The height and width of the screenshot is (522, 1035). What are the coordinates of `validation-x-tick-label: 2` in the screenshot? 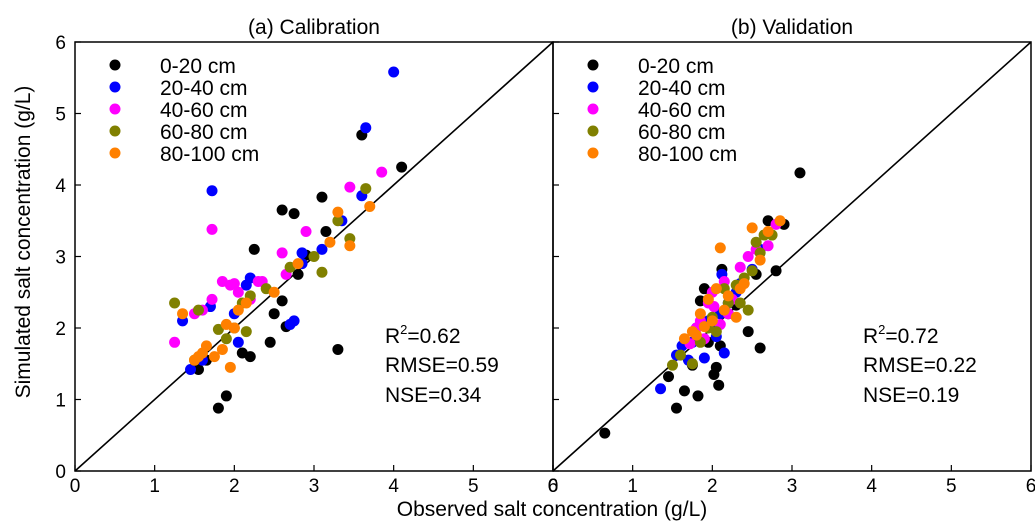 It's located at (712, 486).